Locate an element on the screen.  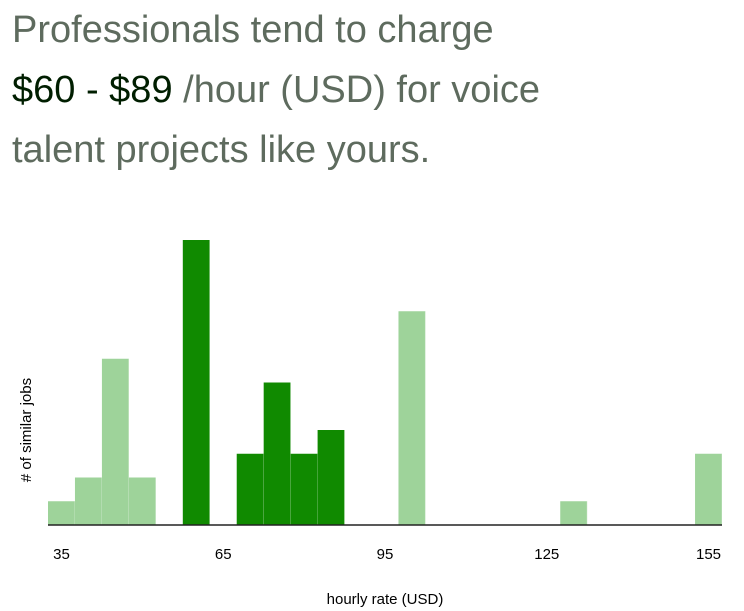
headline-line-2: $60 - $89 /hour (USD) for voice is located at coordinates (372, 90).